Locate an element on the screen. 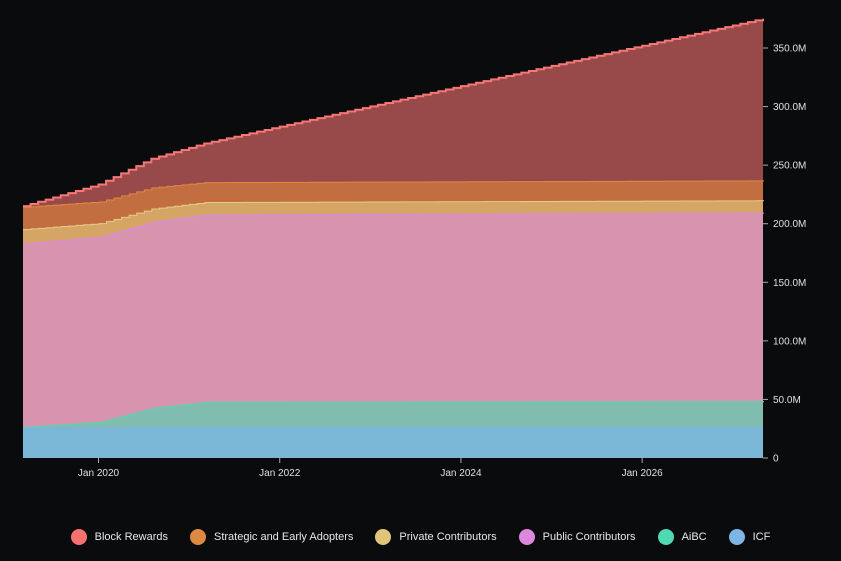 The width and height of the screenshot is (841, 561). x-tick-label: Jan 2020 is located at coordinates (99, 473).